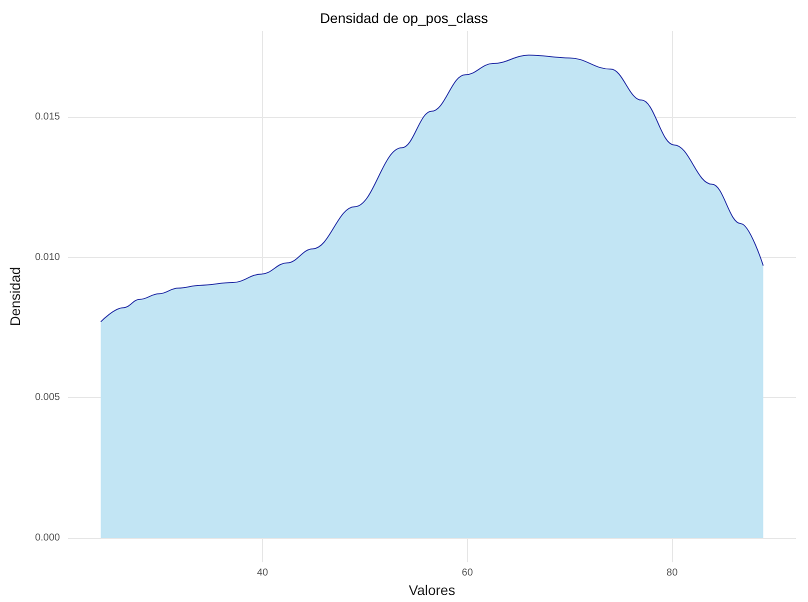 The height and width of the screenshot is (602, 808). Describe the element at coordinates (262, 573) in the screenshot. I see `x-tick-label: 40` at that location.